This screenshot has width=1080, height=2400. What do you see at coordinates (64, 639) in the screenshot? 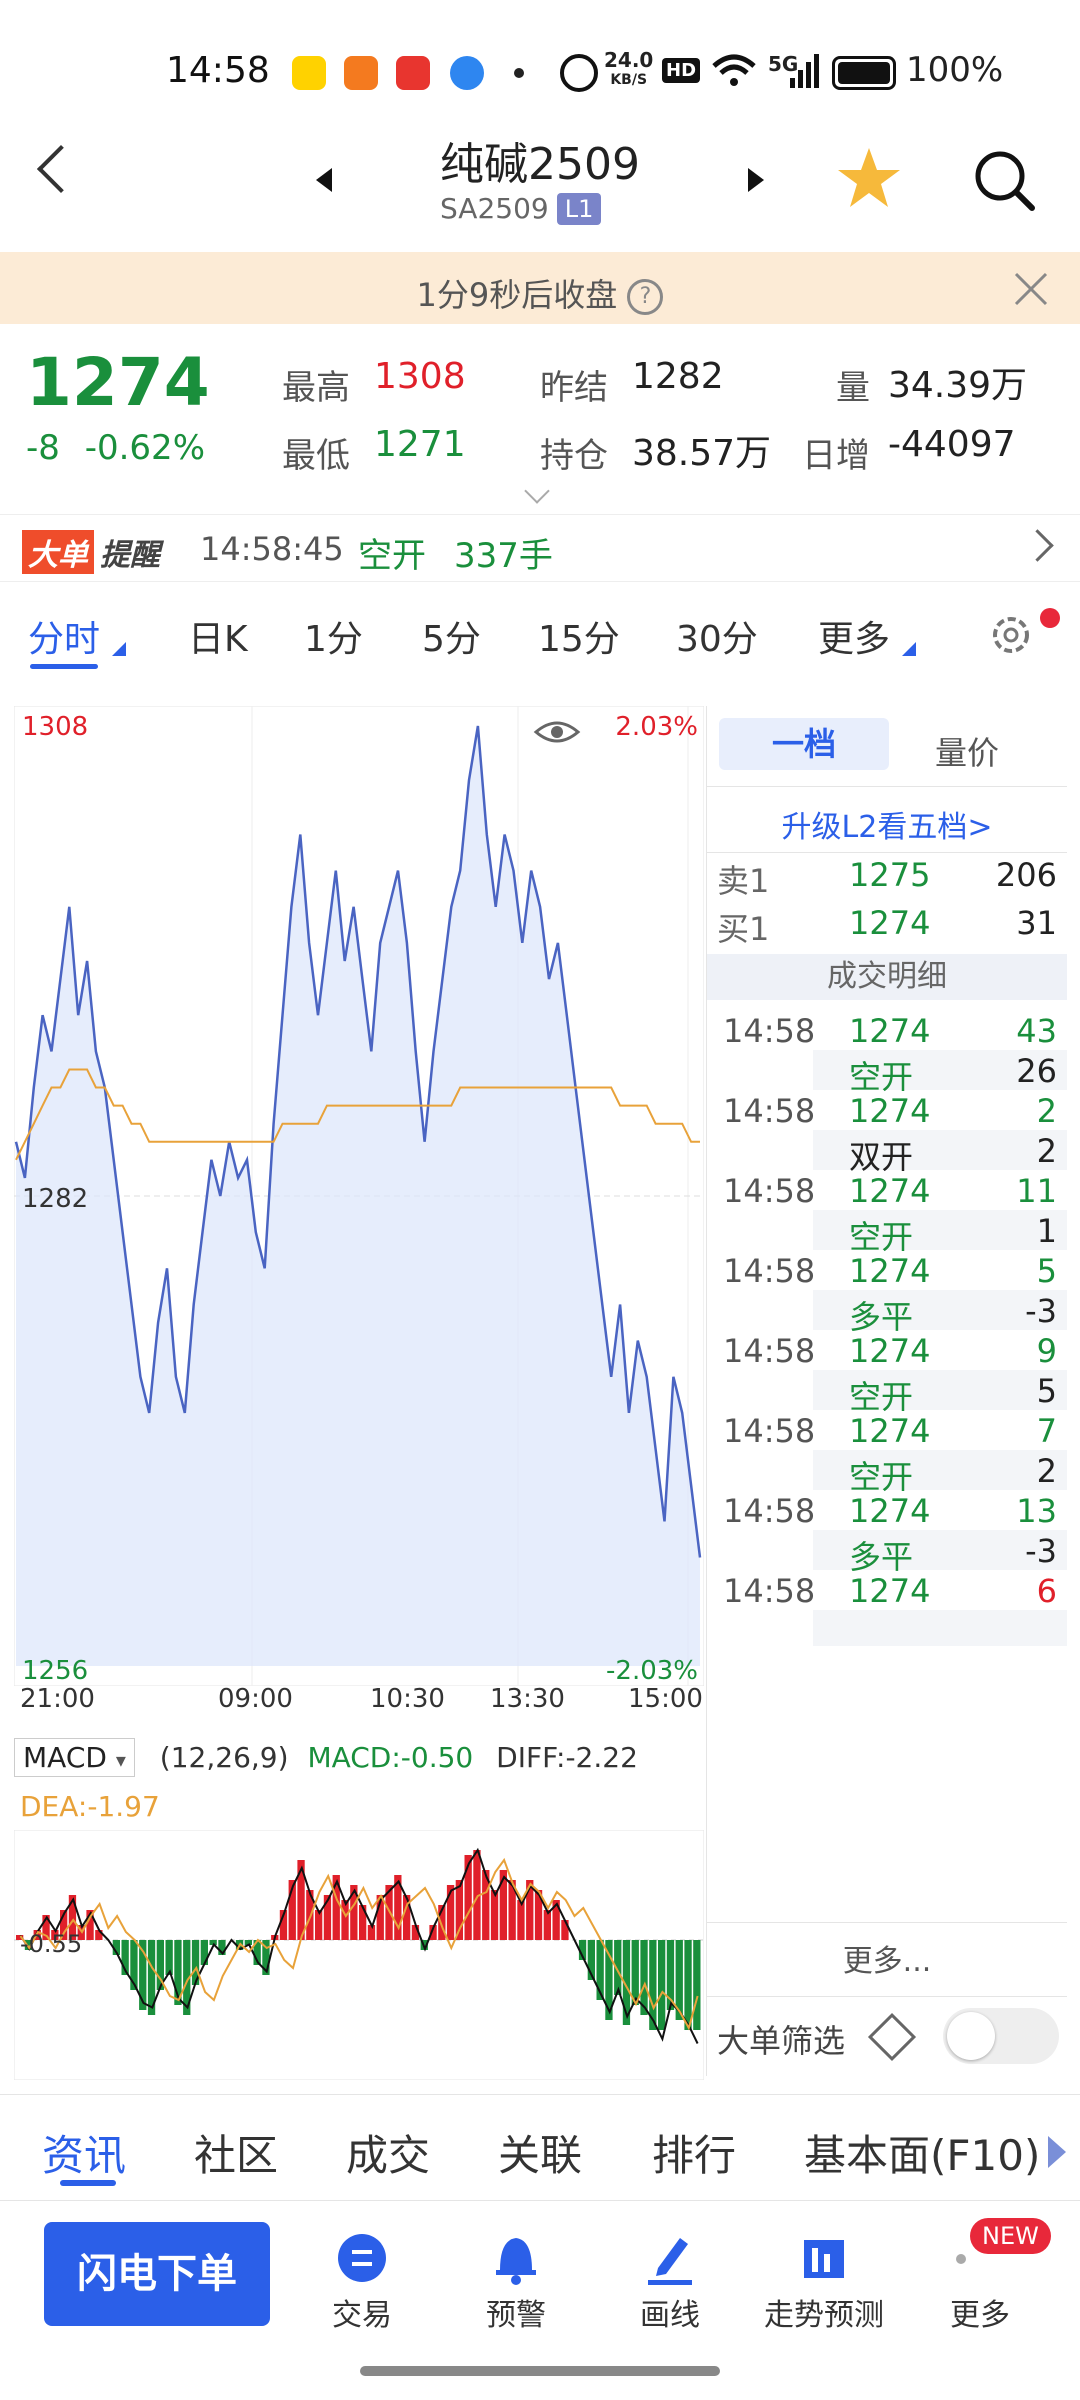
I see `tab-intraday: 分时` at bounding box center [64, 639].